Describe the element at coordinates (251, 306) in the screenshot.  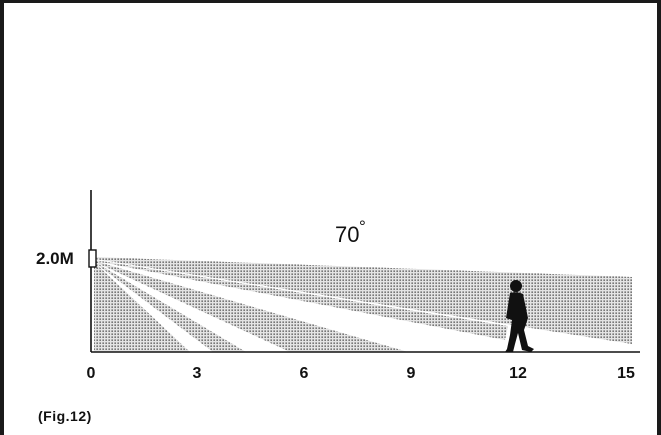
I see `detection-zone-mid` at that location.